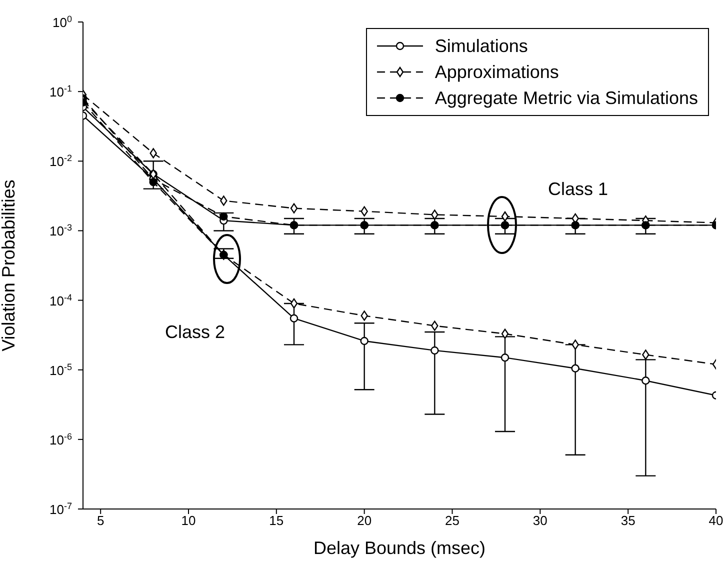  What do you see at coordinates (276, 520) in the screenshot?
I see `x-tick-label: 15` at bounding box center [276, 520].